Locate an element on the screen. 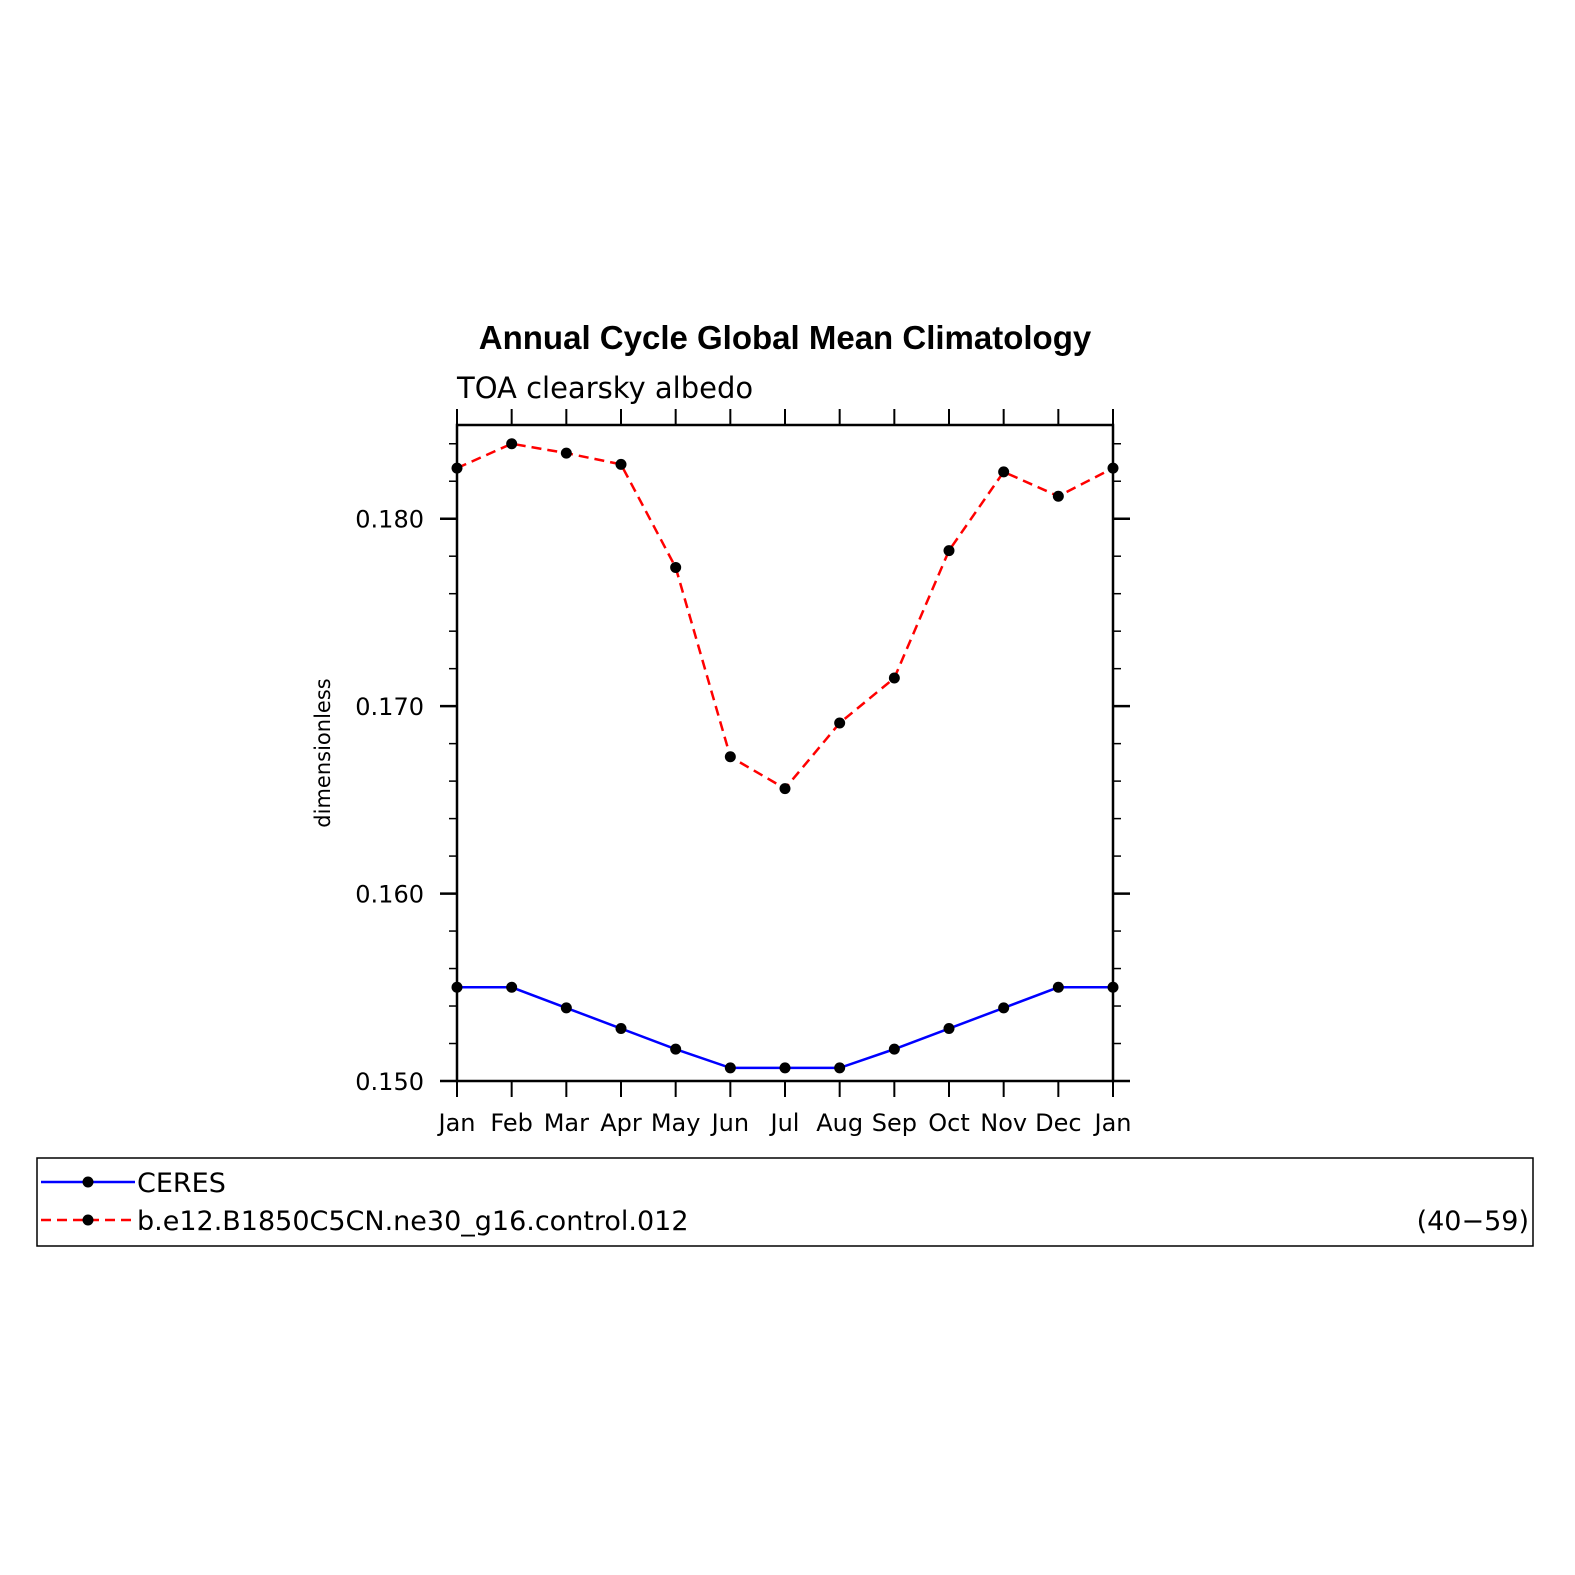 The height and width of the screenshot is (1575, 1575). legend-label-ceres: CERES is located at coordinates (181, 1183).